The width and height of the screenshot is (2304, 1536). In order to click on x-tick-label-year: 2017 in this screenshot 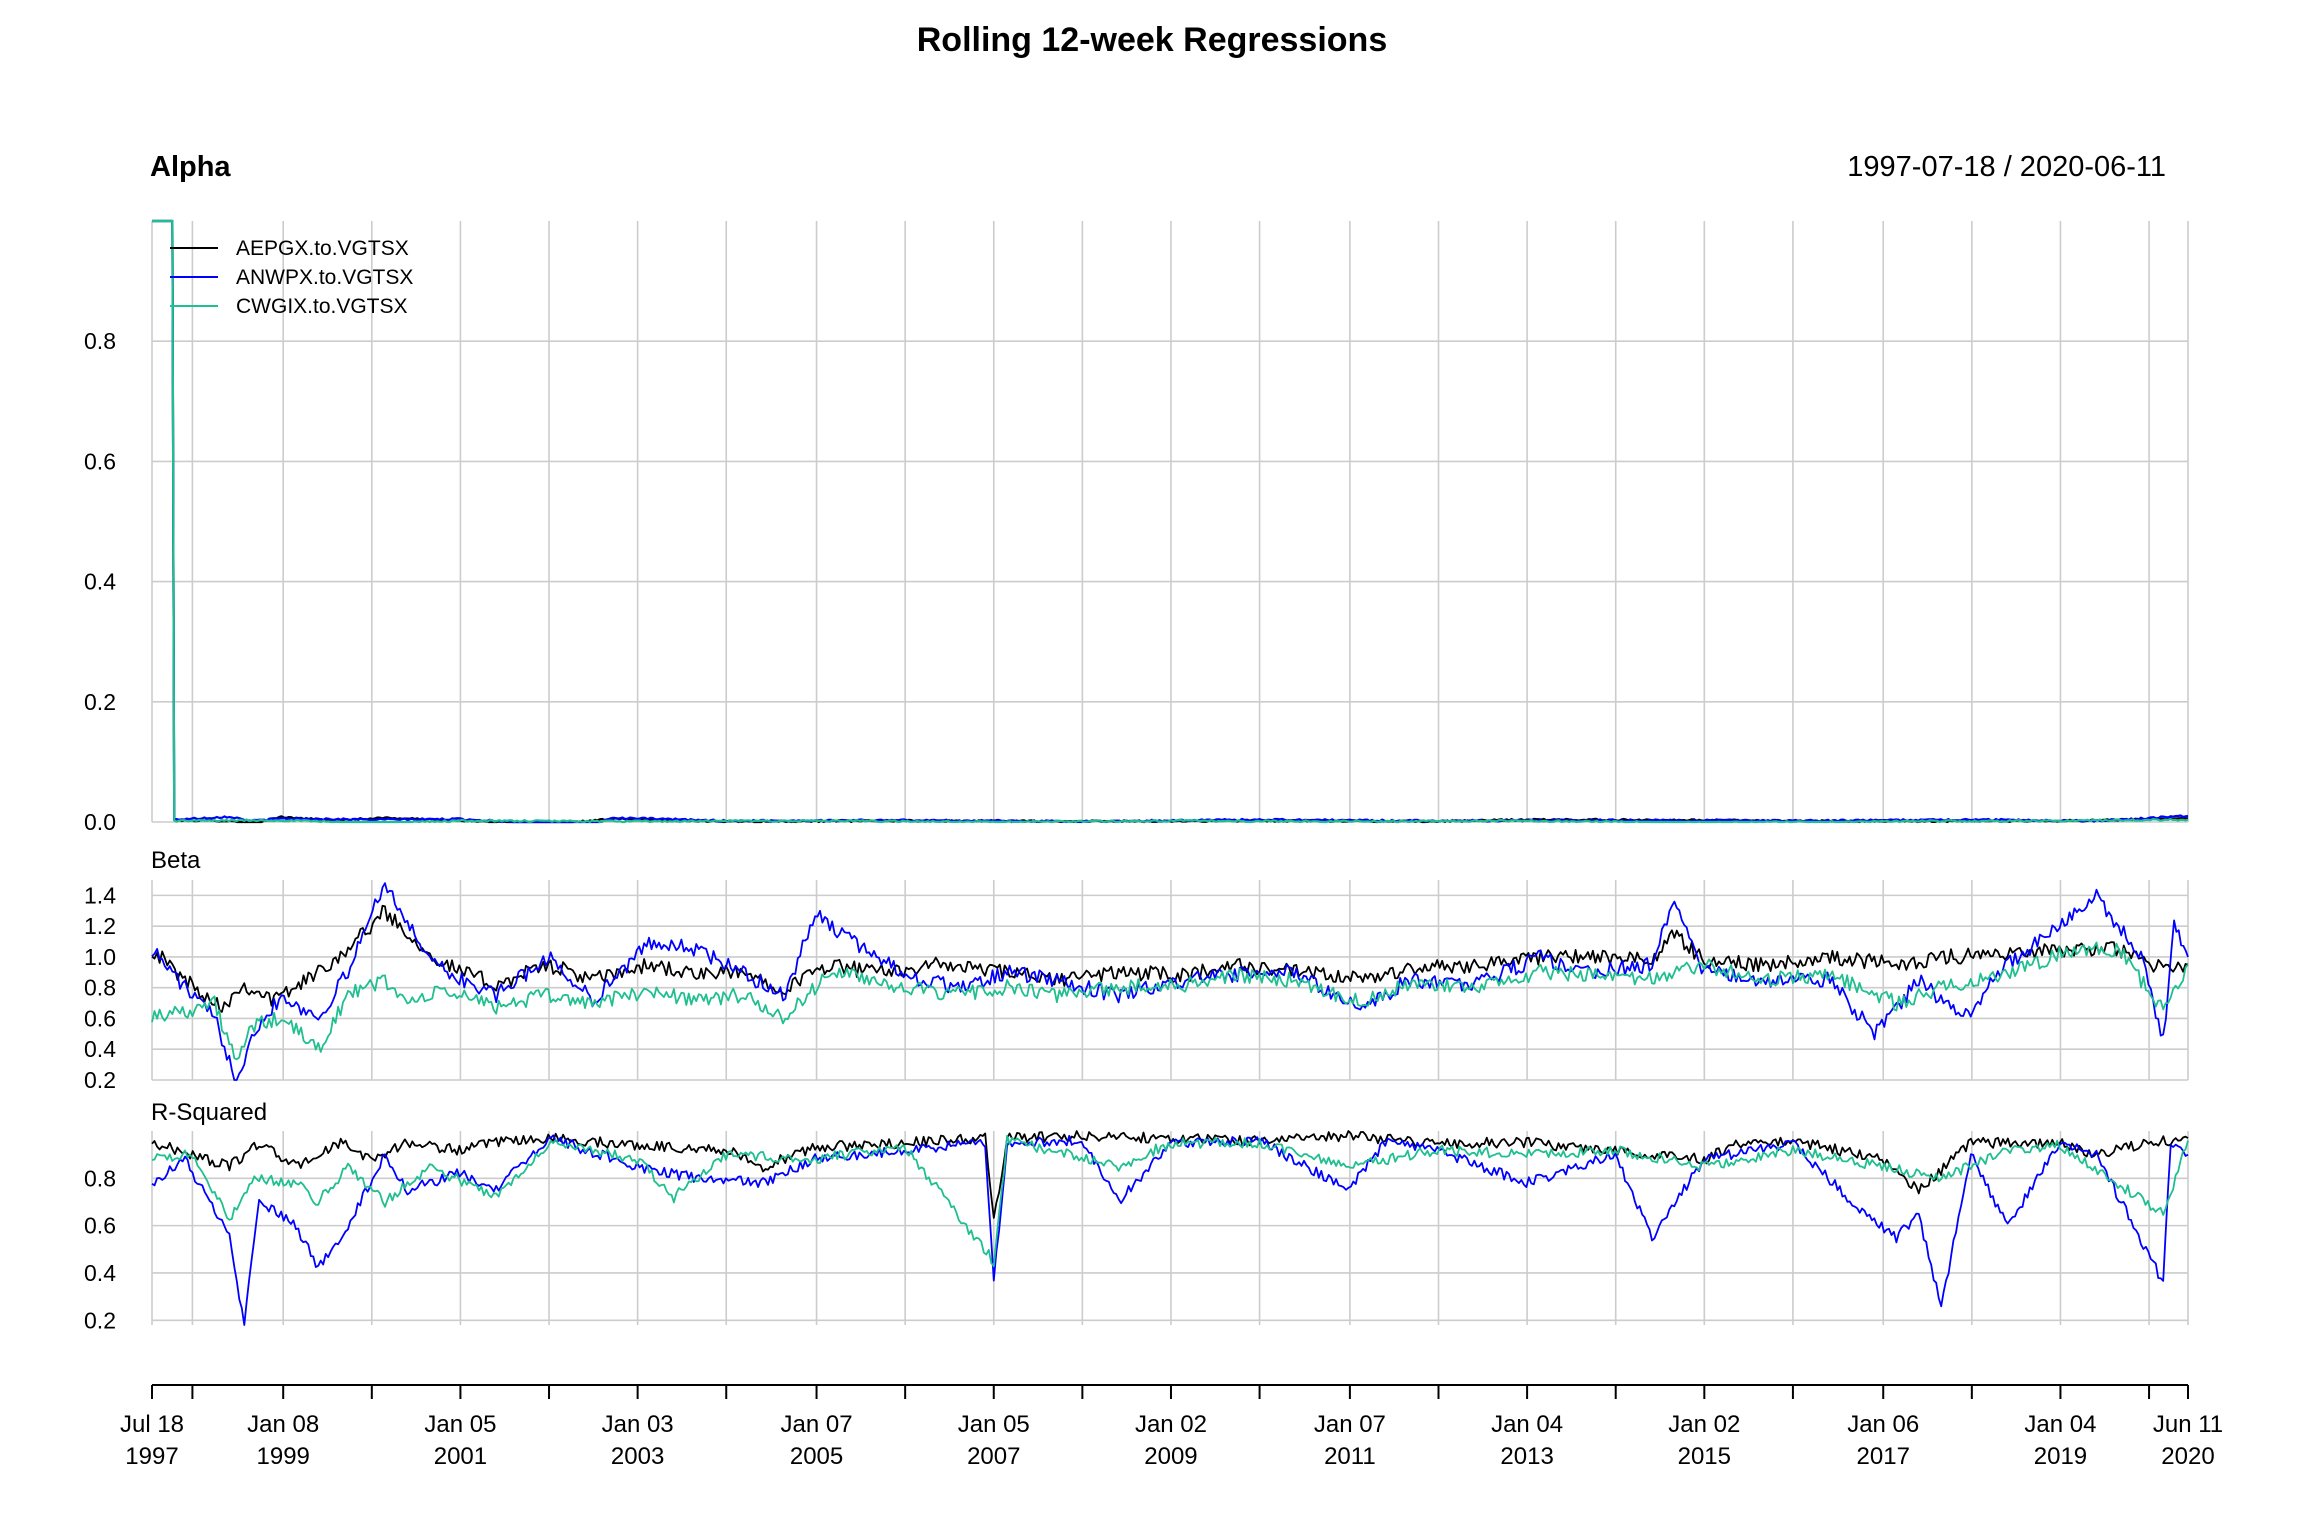, I will do `click(1883, 1456)`.